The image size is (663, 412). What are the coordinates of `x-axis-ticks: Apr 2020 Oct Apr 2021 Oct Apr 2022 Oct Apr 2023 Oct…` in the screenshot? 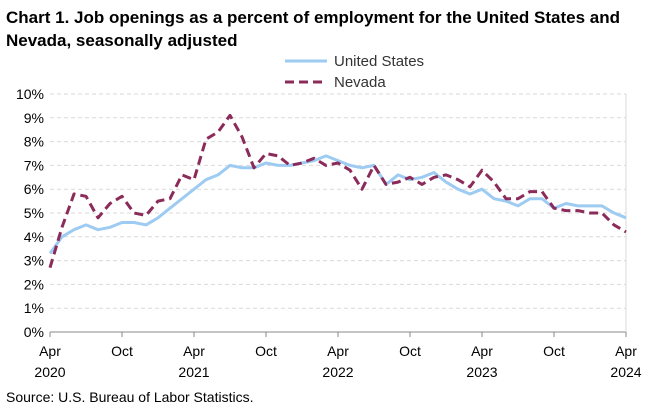 It's located at (338, 356).